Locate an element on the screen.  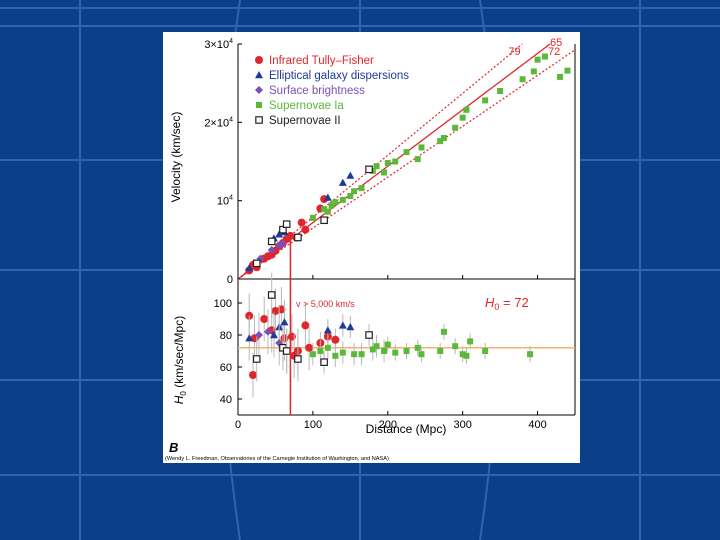
x-tick-label: 100 is located at coordinates (313, 425).